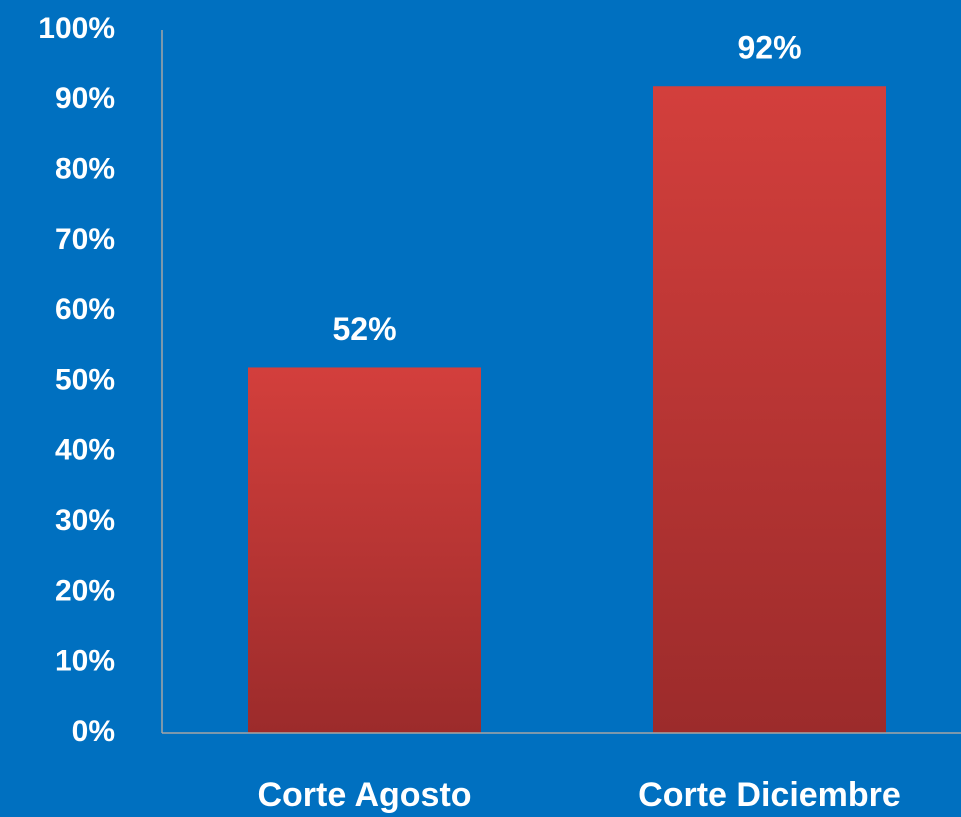 The width and height of the screenshot is (961, 817). Describe the element at coordinates (85, 309) in the screenshot. I see `y-tick-label: 60%` at that location.